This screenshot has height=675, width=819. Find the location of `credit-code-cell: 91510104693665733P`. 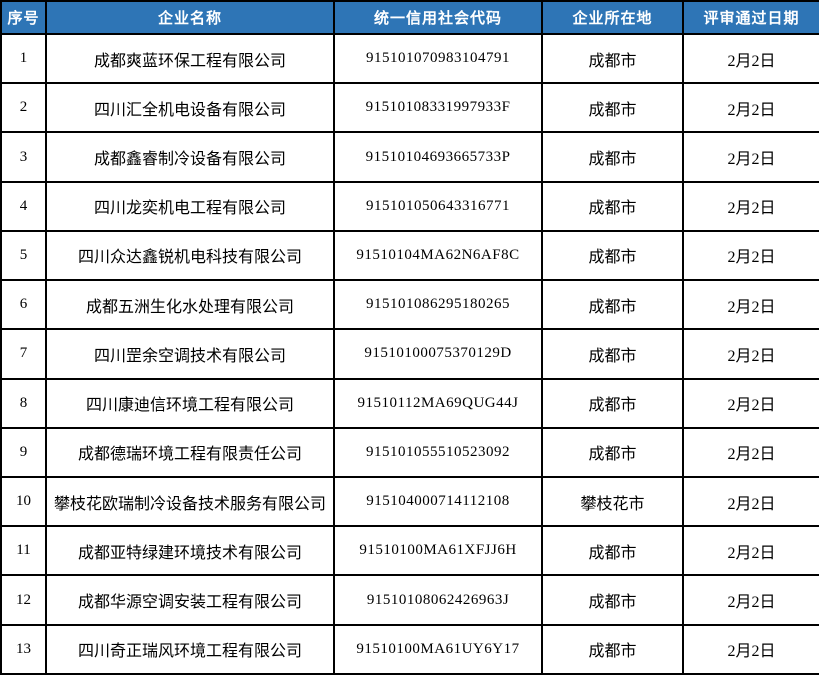

credit-code-cell: 91510104693665733P is located at coordinates (438, 157).